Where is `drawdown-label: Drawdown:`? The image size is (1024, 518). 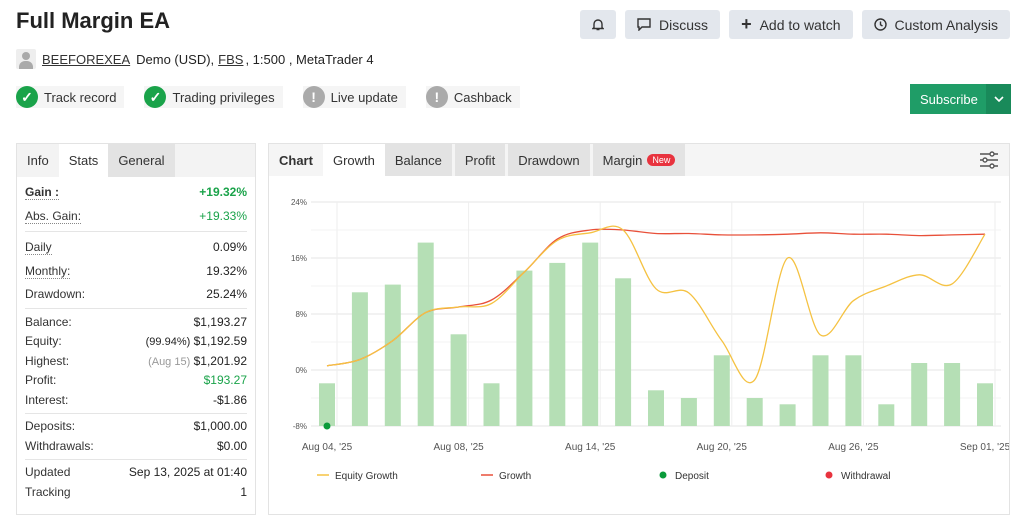
drawdown-label: Drawdown: is located at coordinates (55, 294).